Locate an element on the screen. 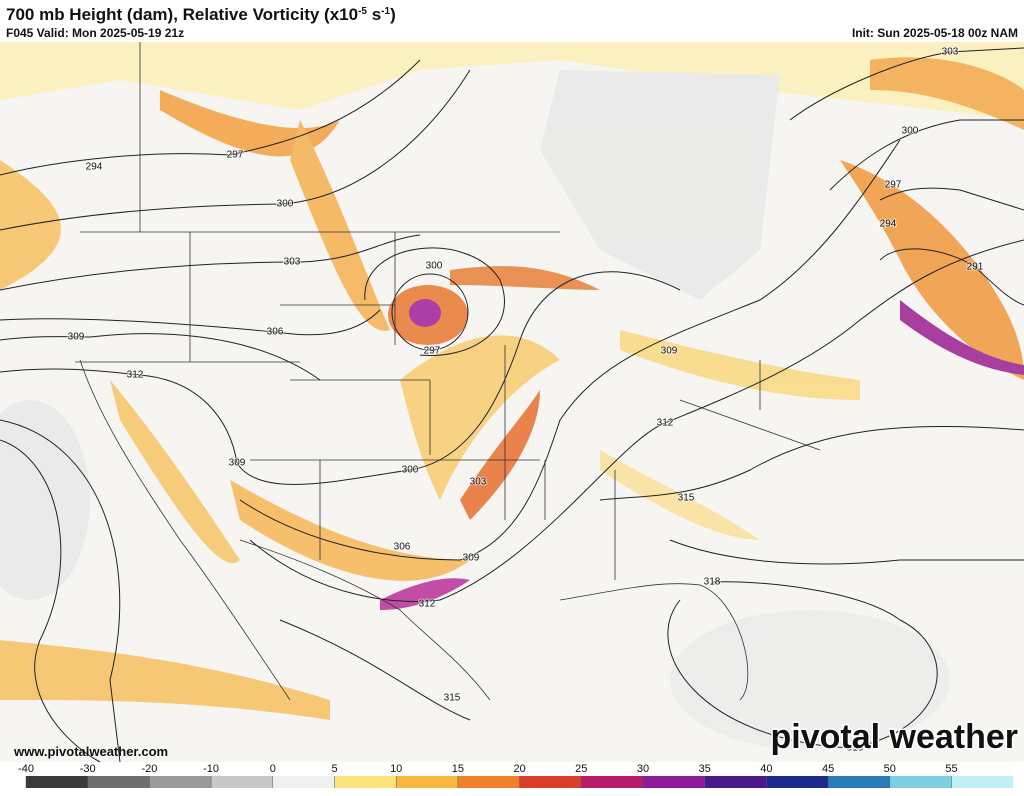 This screenshot has height=796, width=1024. colorbar-tick-label: -40 is located at coordinates (26, 769).